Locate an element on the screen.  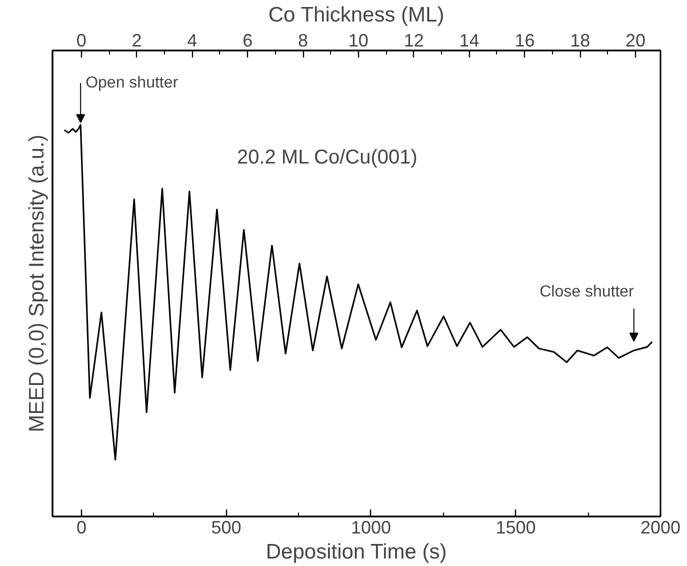
x2-tick-label: 12 is located at coordinates (414, 40).